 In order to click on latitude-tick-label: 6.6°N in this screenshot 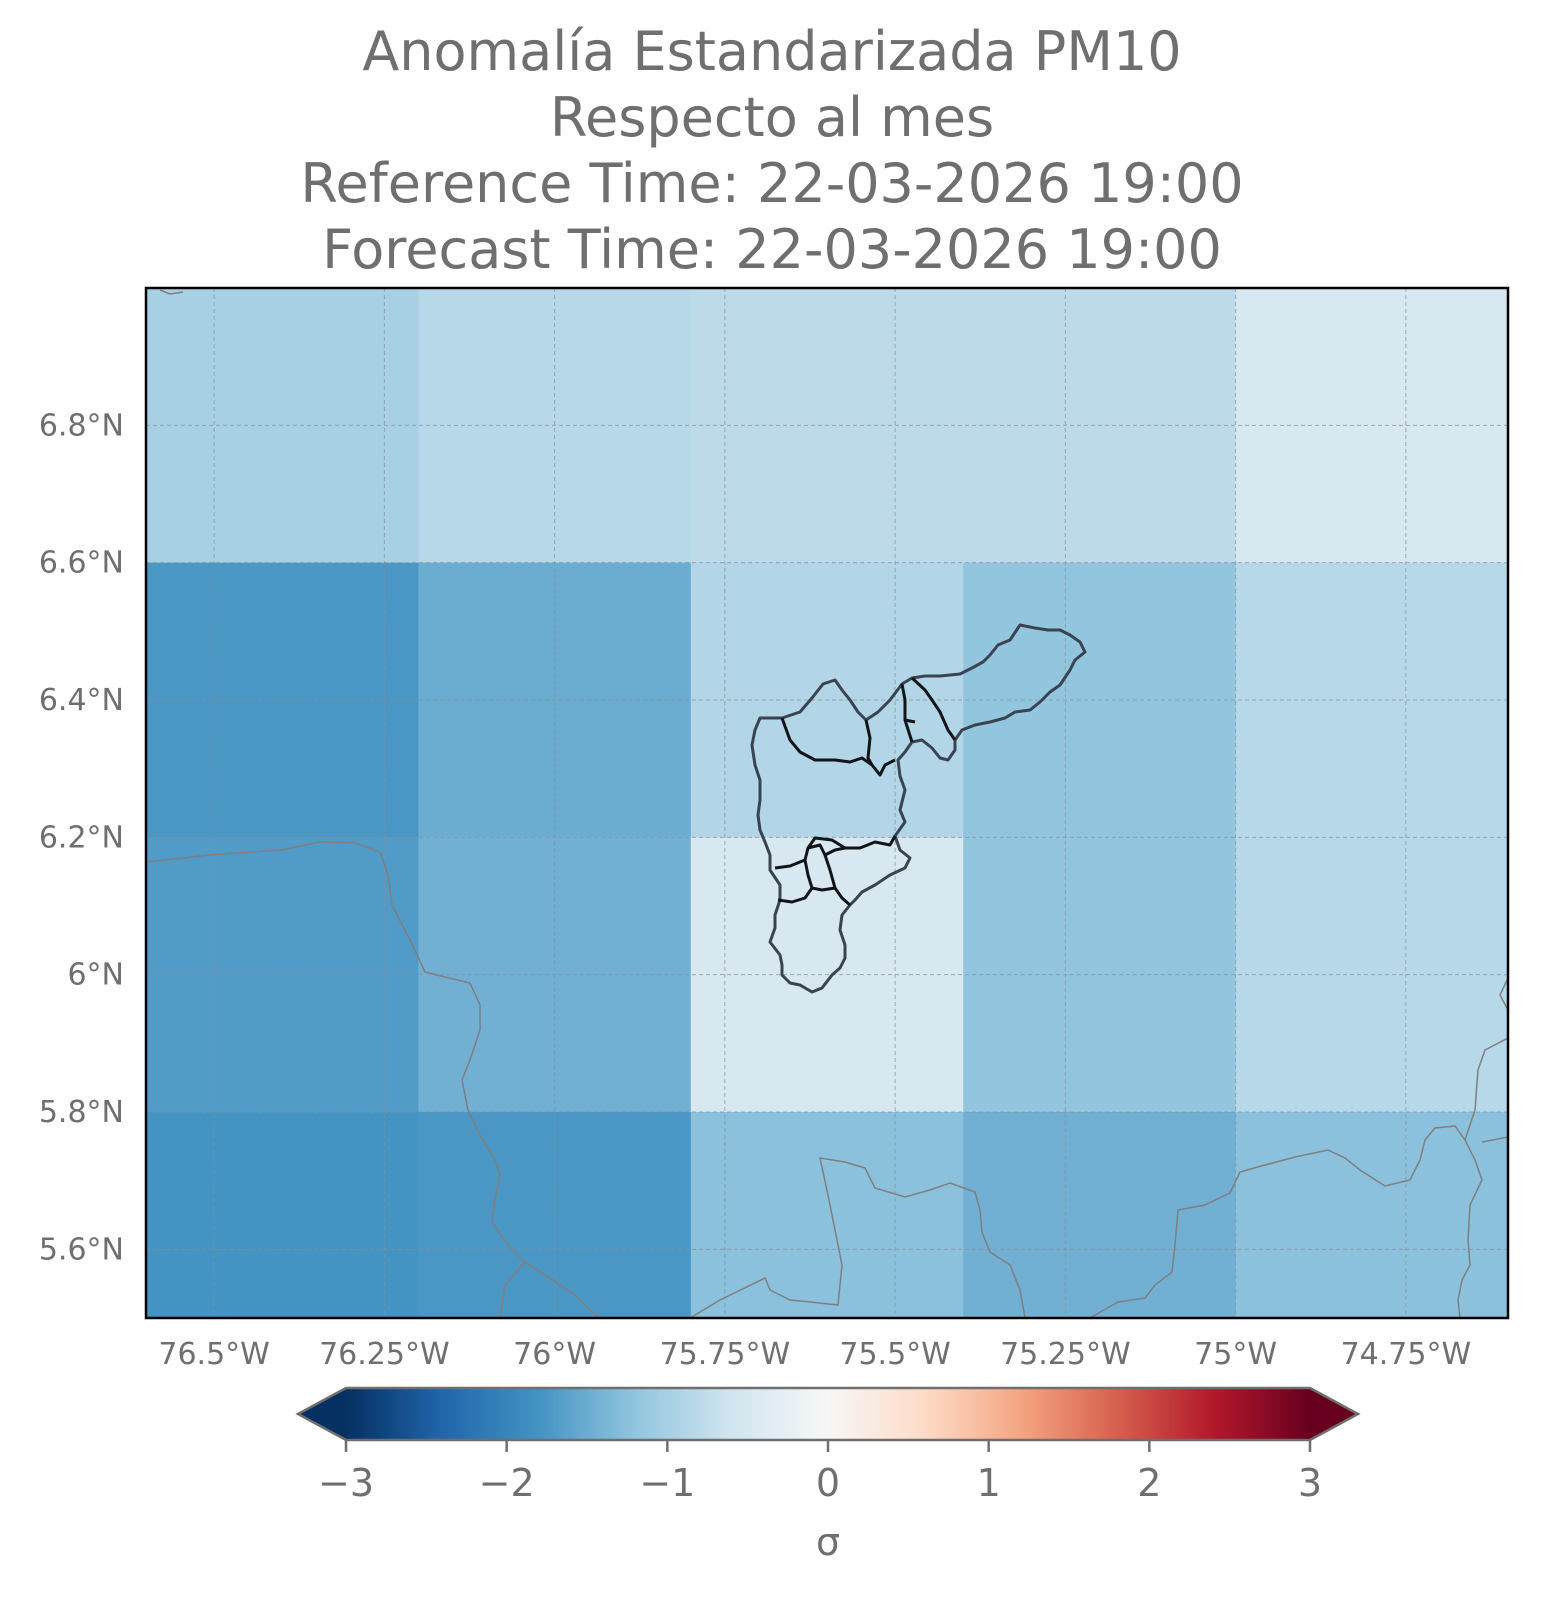, I will do `click(81, 563)`.